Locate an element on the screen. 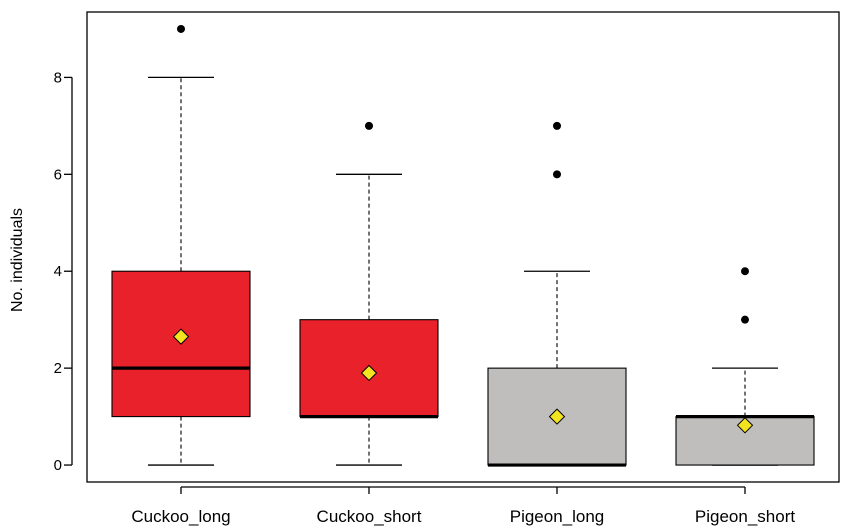  y-tick-label: 0 is located at coordinates (58, 465).